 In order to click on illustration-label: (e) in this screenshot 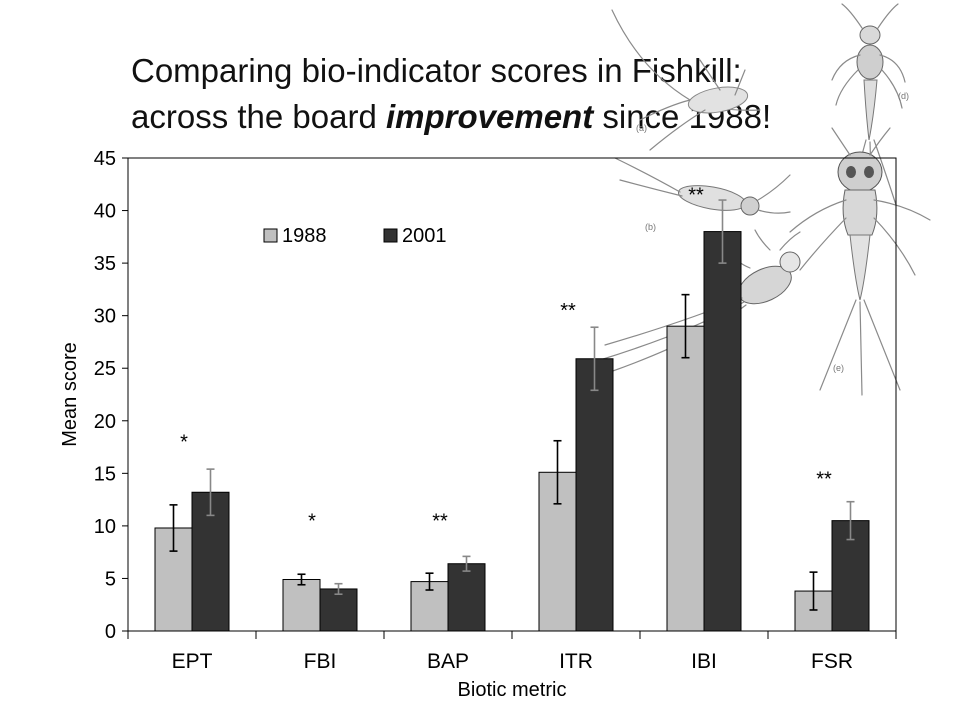, I will do `click(838, 368)`.